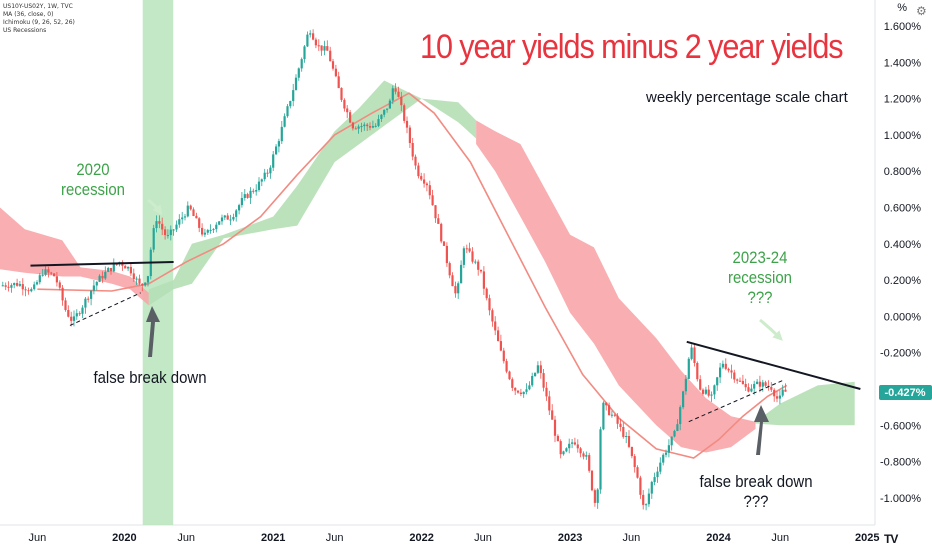  Describe the element at coordinates (900, 463) in the screenshot. I see `y-tick-label: -0.800%` at that location.